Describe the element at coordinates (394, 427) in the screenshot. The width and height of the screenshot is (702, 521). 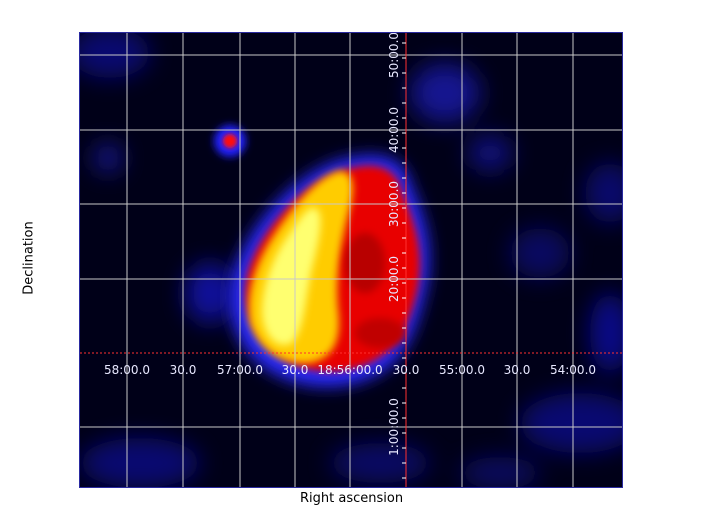
I see `dec-tick-label: 1:00:00.0` at that location.